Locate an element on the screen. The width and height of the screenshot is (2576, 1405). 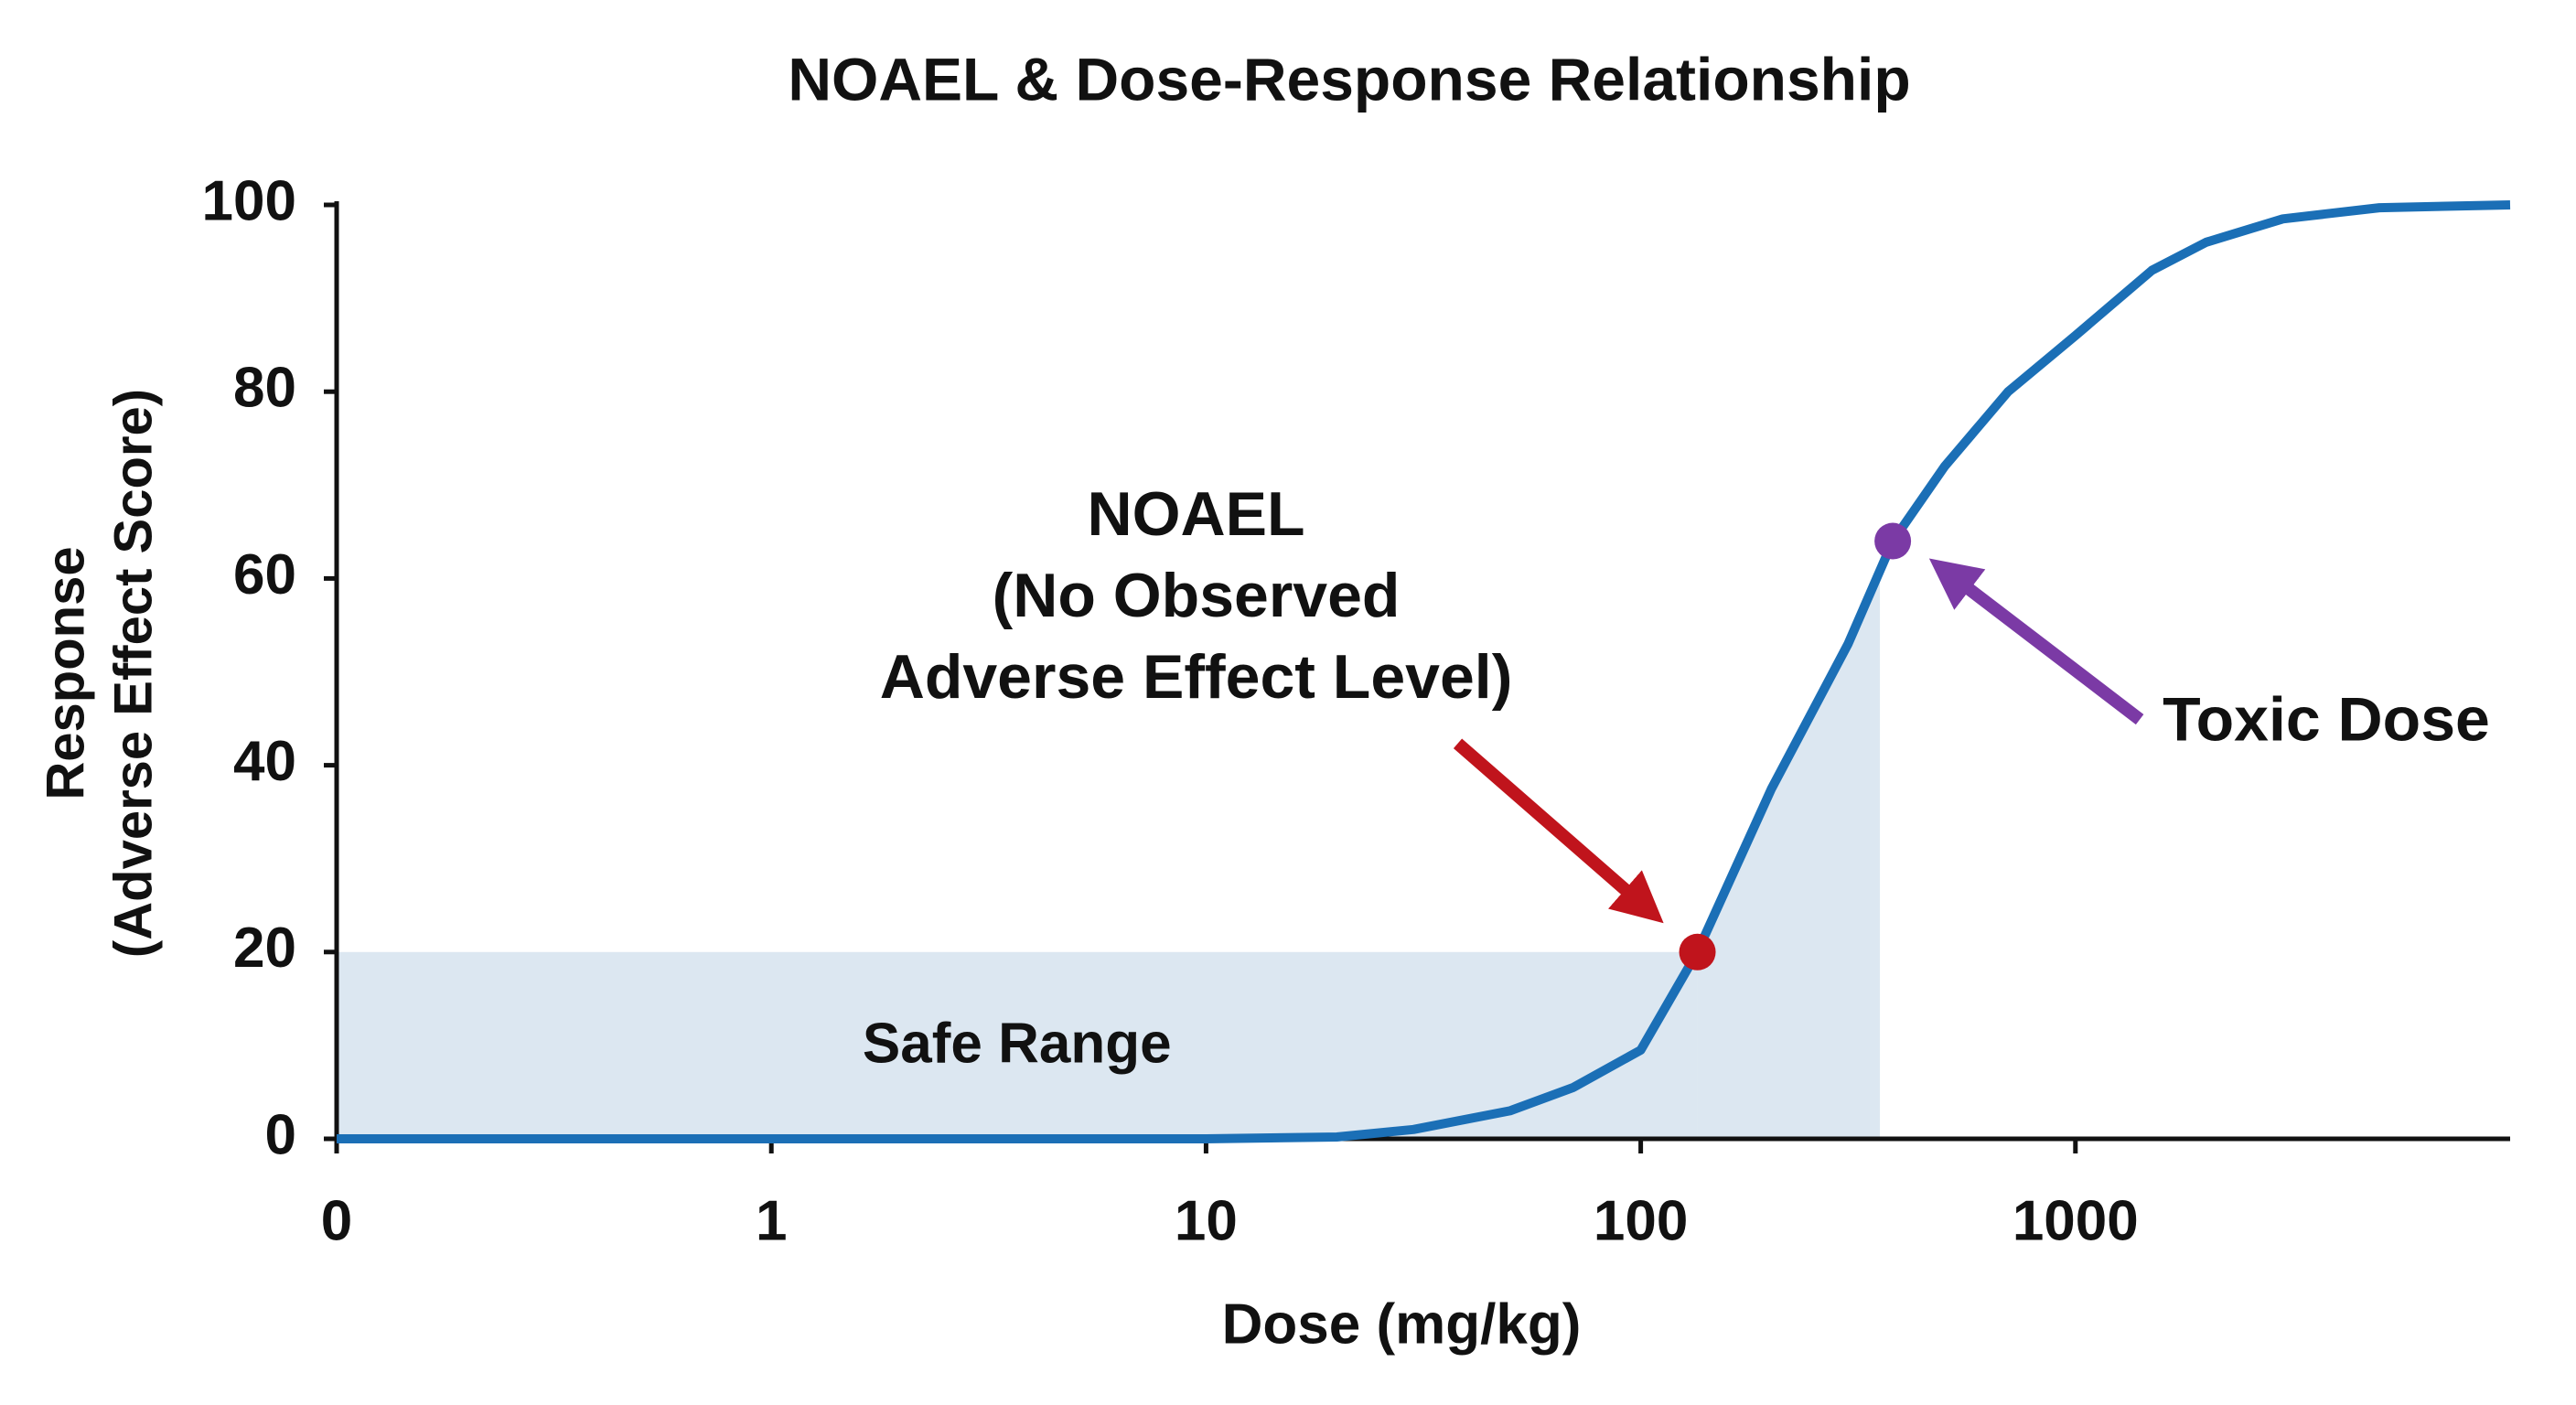
safe-range is located at coordinates (1018, 1045).